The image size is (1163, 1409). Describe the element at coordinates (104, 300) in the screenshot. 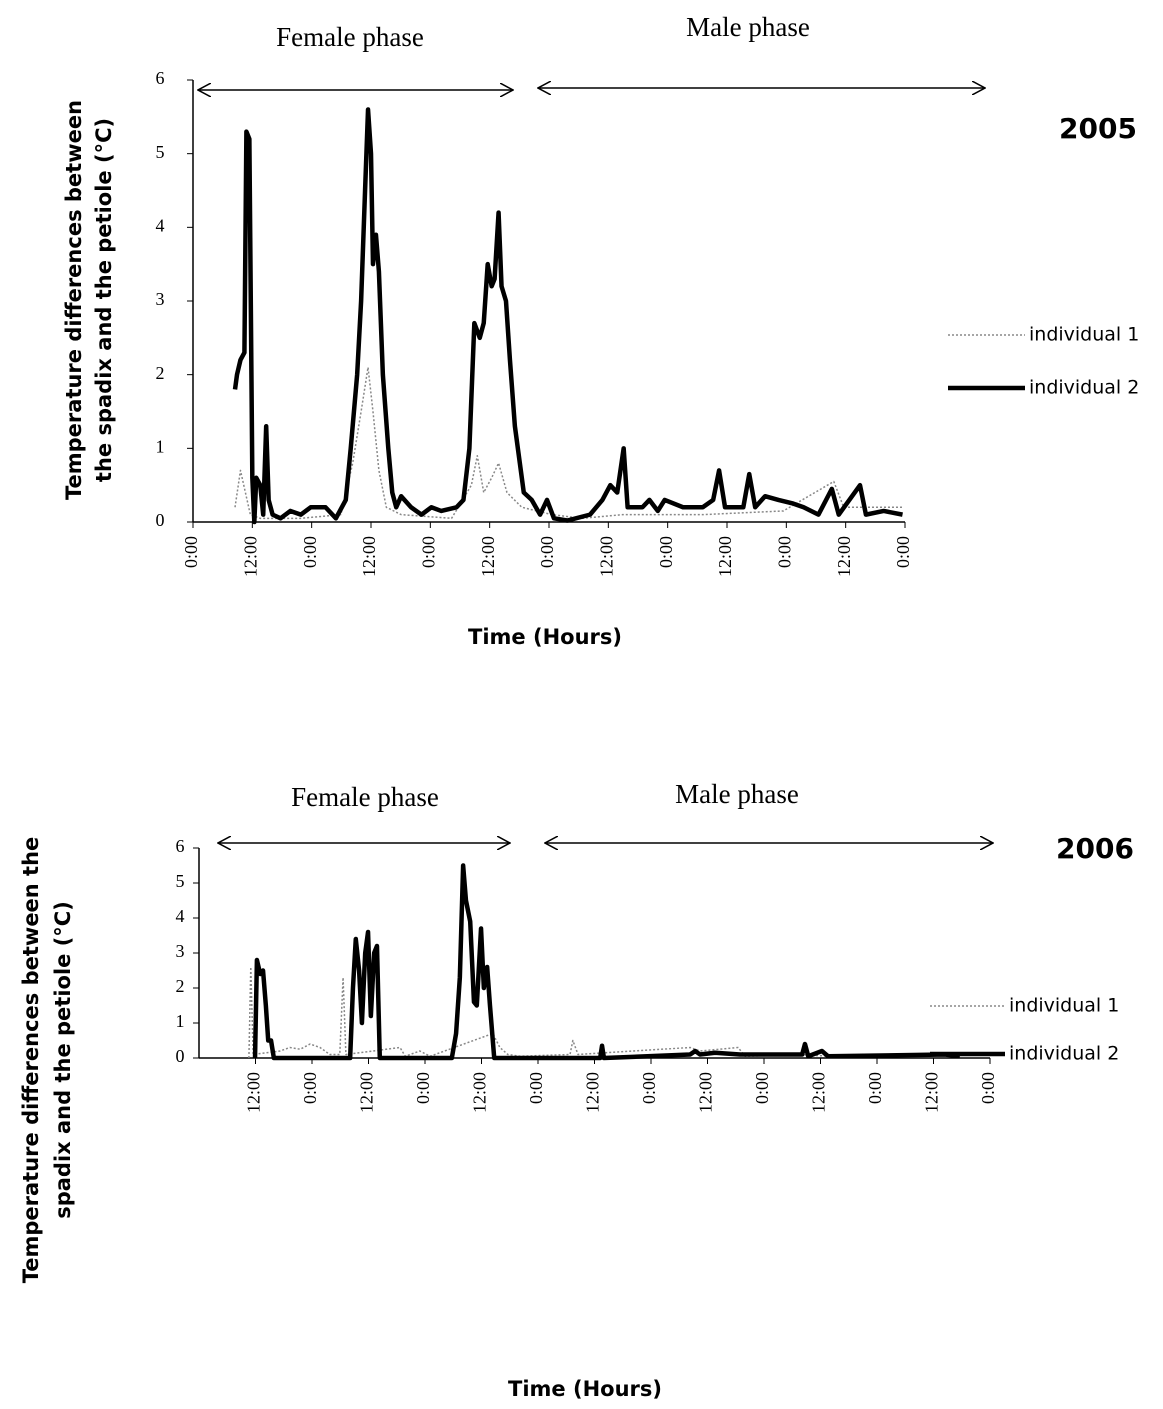

I see `y-axis-title: the spadix and the petiole (°C)` at that location.